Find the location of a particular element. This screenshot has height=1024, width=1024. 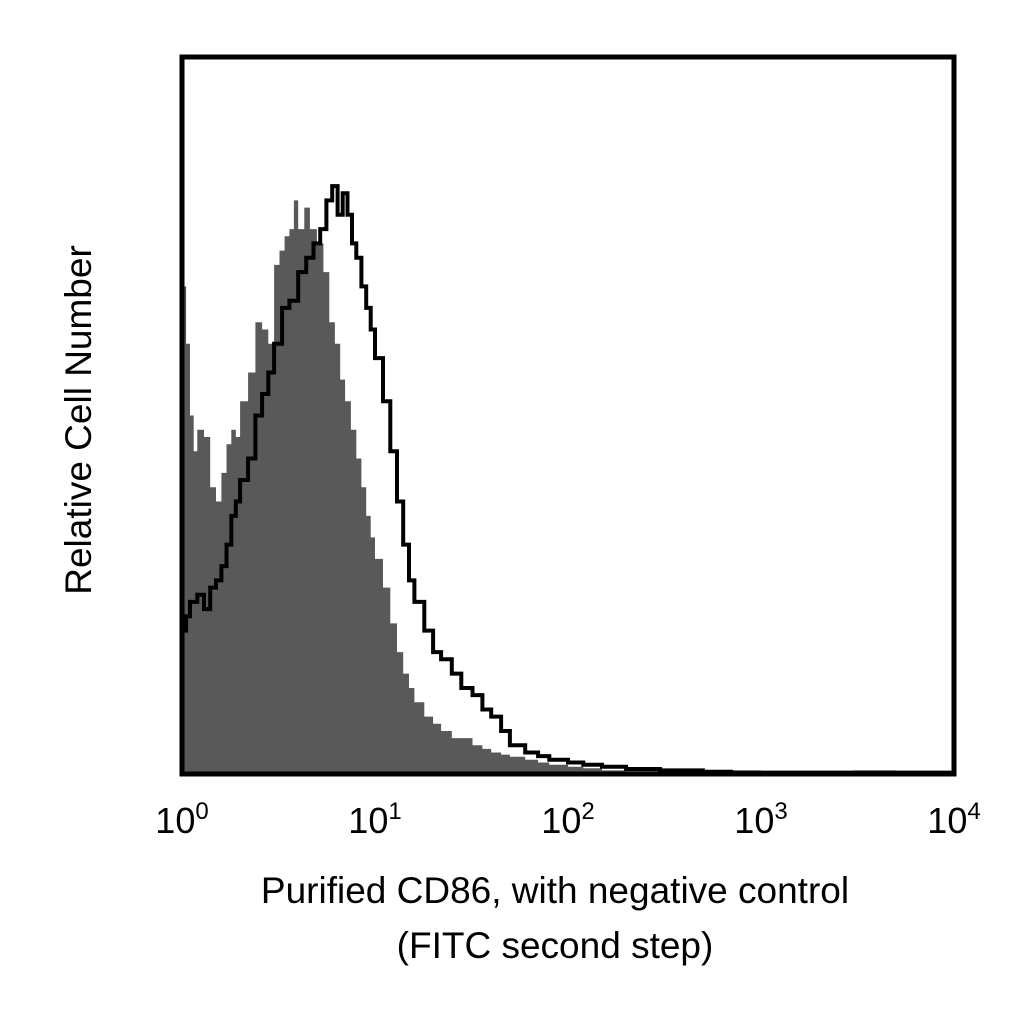

x-tick-labels: 10⁰ 10¹ 10² 10³ 10⁴ is located at coordinates (567, 819).